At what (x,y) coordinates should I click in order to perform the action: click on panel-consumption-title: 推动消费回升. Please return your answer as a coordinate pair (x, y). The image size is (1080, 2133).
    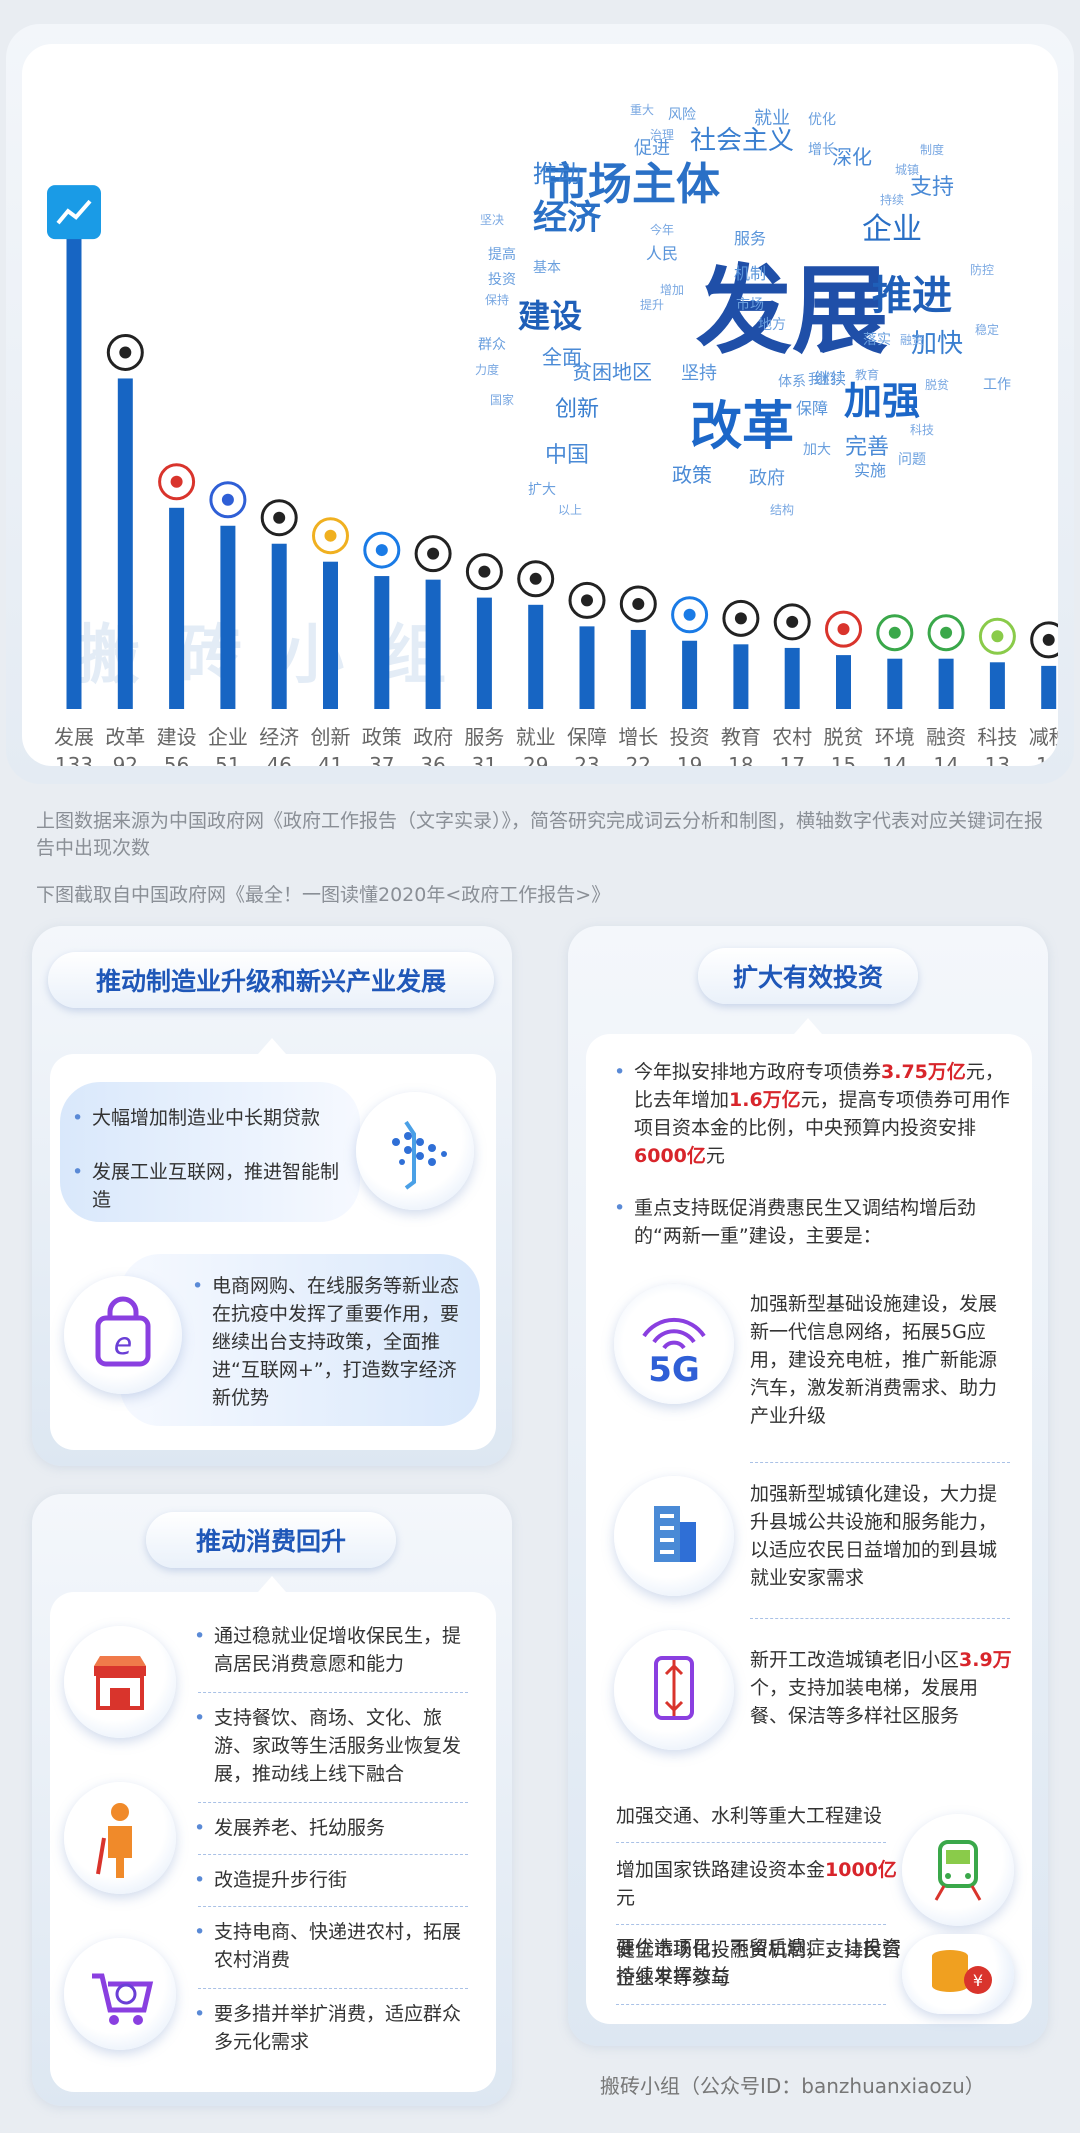
    Looking at the image, I should click on (271, 1540).